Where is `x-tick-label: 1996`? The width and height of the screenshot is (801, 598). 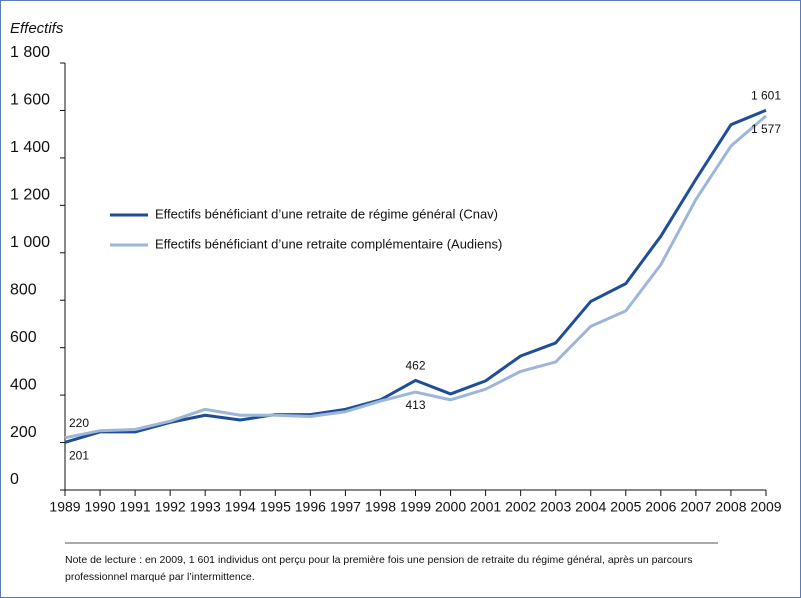
x-tick-label: 1996 is located at coordinates (310, 507).